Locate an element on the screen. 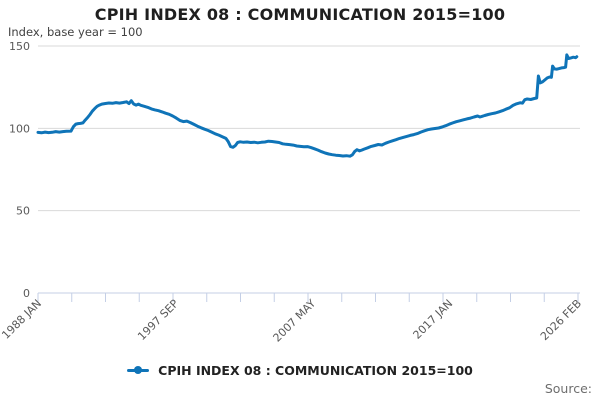 The height and width of the screenshot is (400, 600). legend-point-icon is located at coordinates (138, 370).